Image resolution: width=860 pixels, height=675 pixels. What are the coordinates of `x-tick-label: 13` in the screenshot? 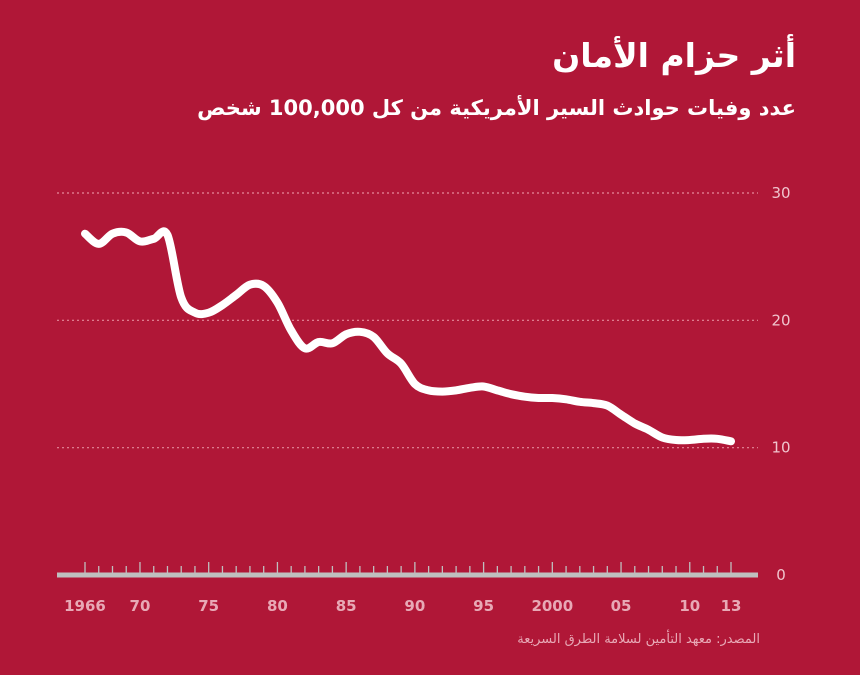 It's located at (731, 606).